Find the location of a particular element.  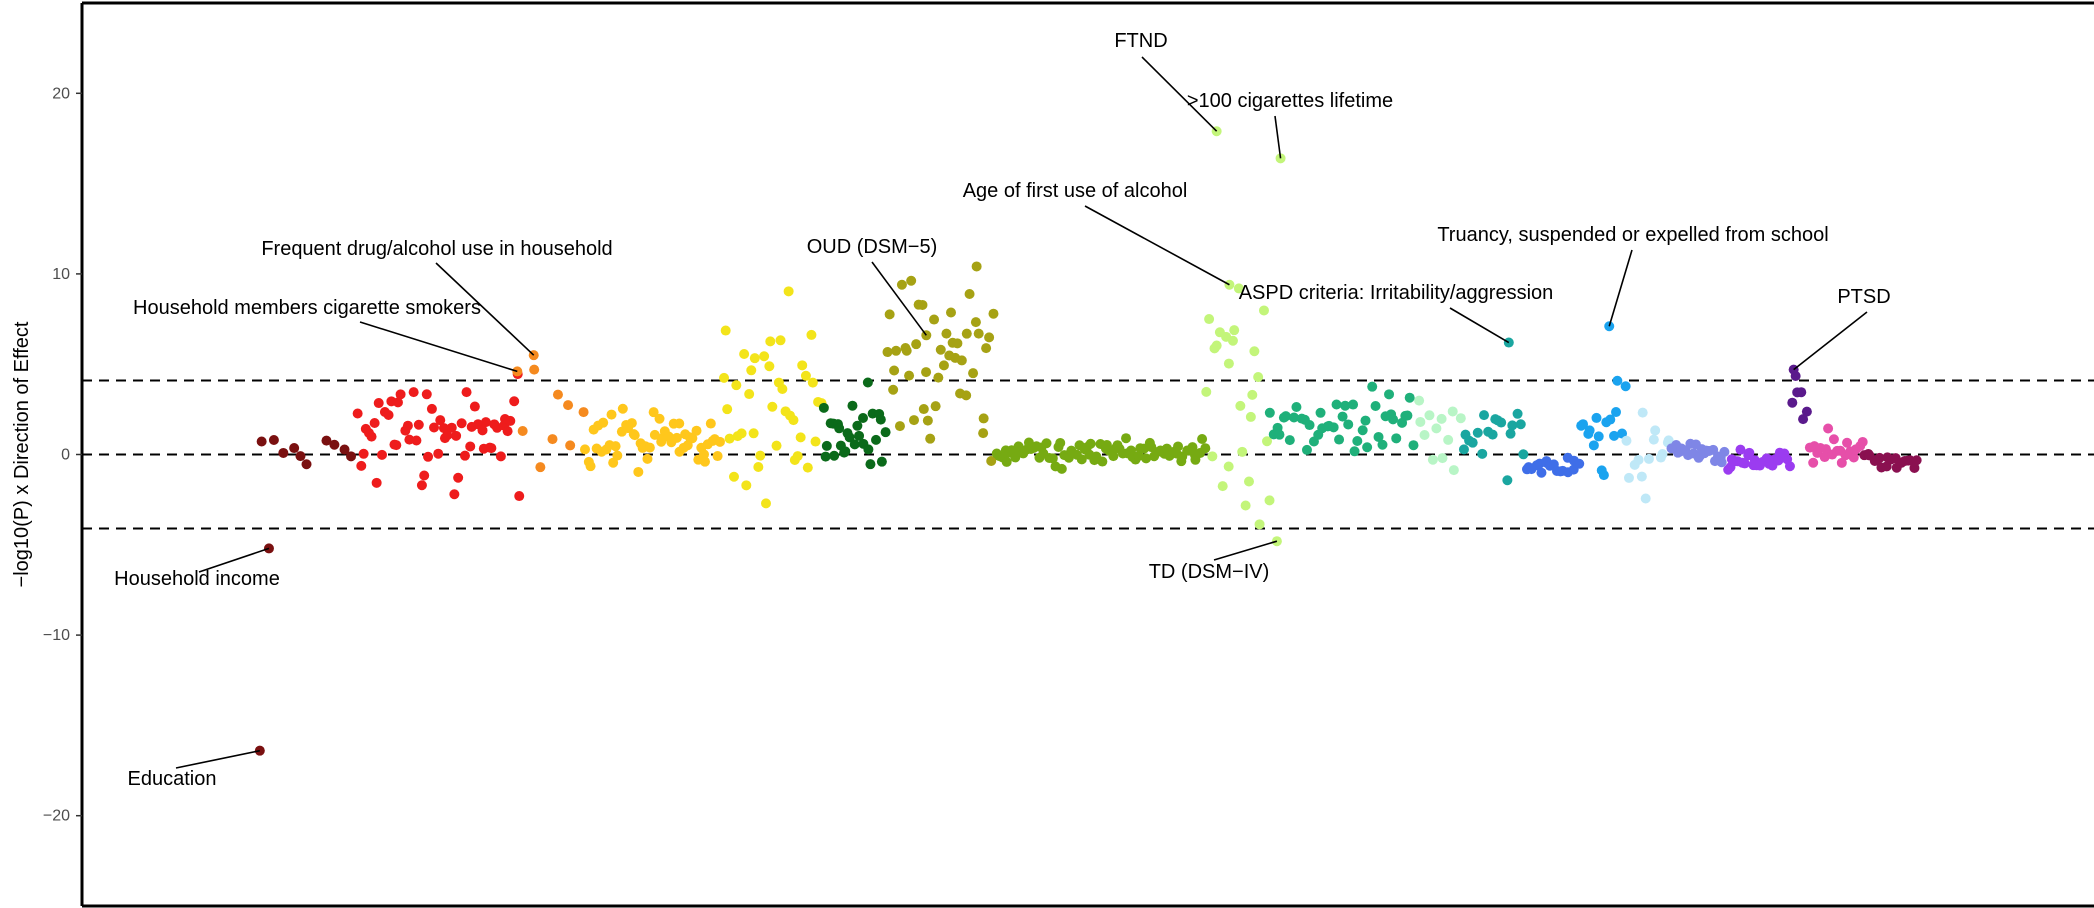

annotation-label: FTND is located at coordinates (1140, 41).